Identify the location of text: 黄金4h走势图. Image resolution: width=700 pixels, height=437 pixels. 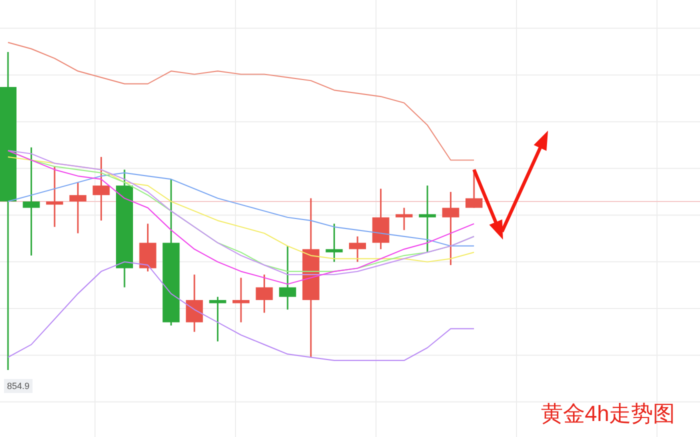
(608, 413).